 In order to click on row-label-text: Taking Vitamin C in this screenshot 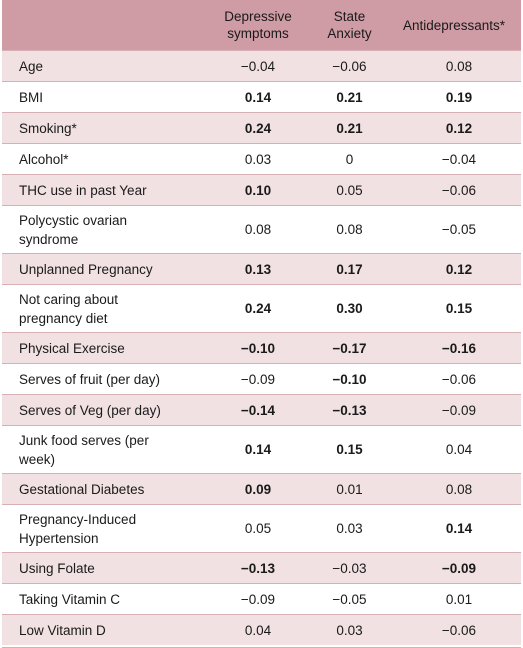, I will do `click(70, 599)`.